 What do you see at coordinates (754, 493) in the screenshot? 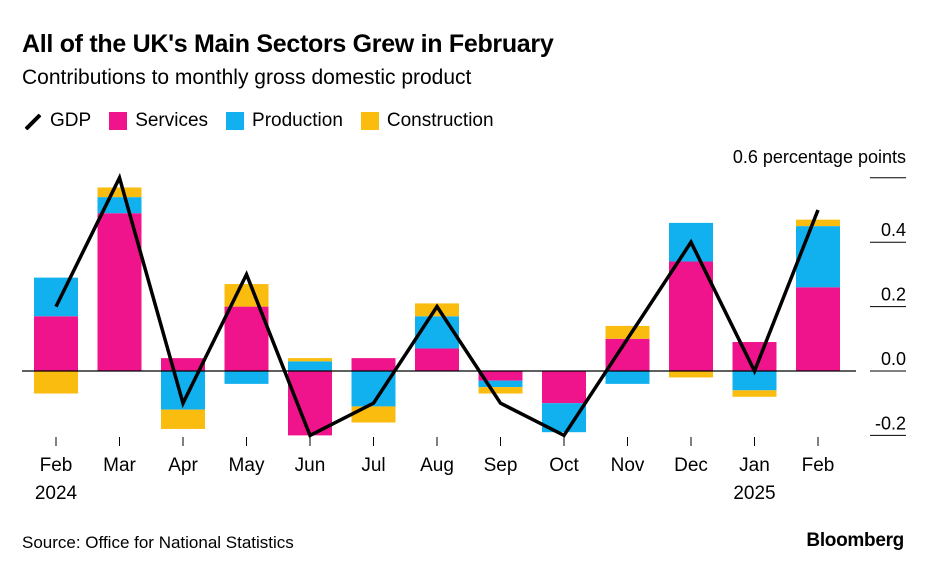
I see `x-year-label-11: 2025` at bounding box center [754, 493].